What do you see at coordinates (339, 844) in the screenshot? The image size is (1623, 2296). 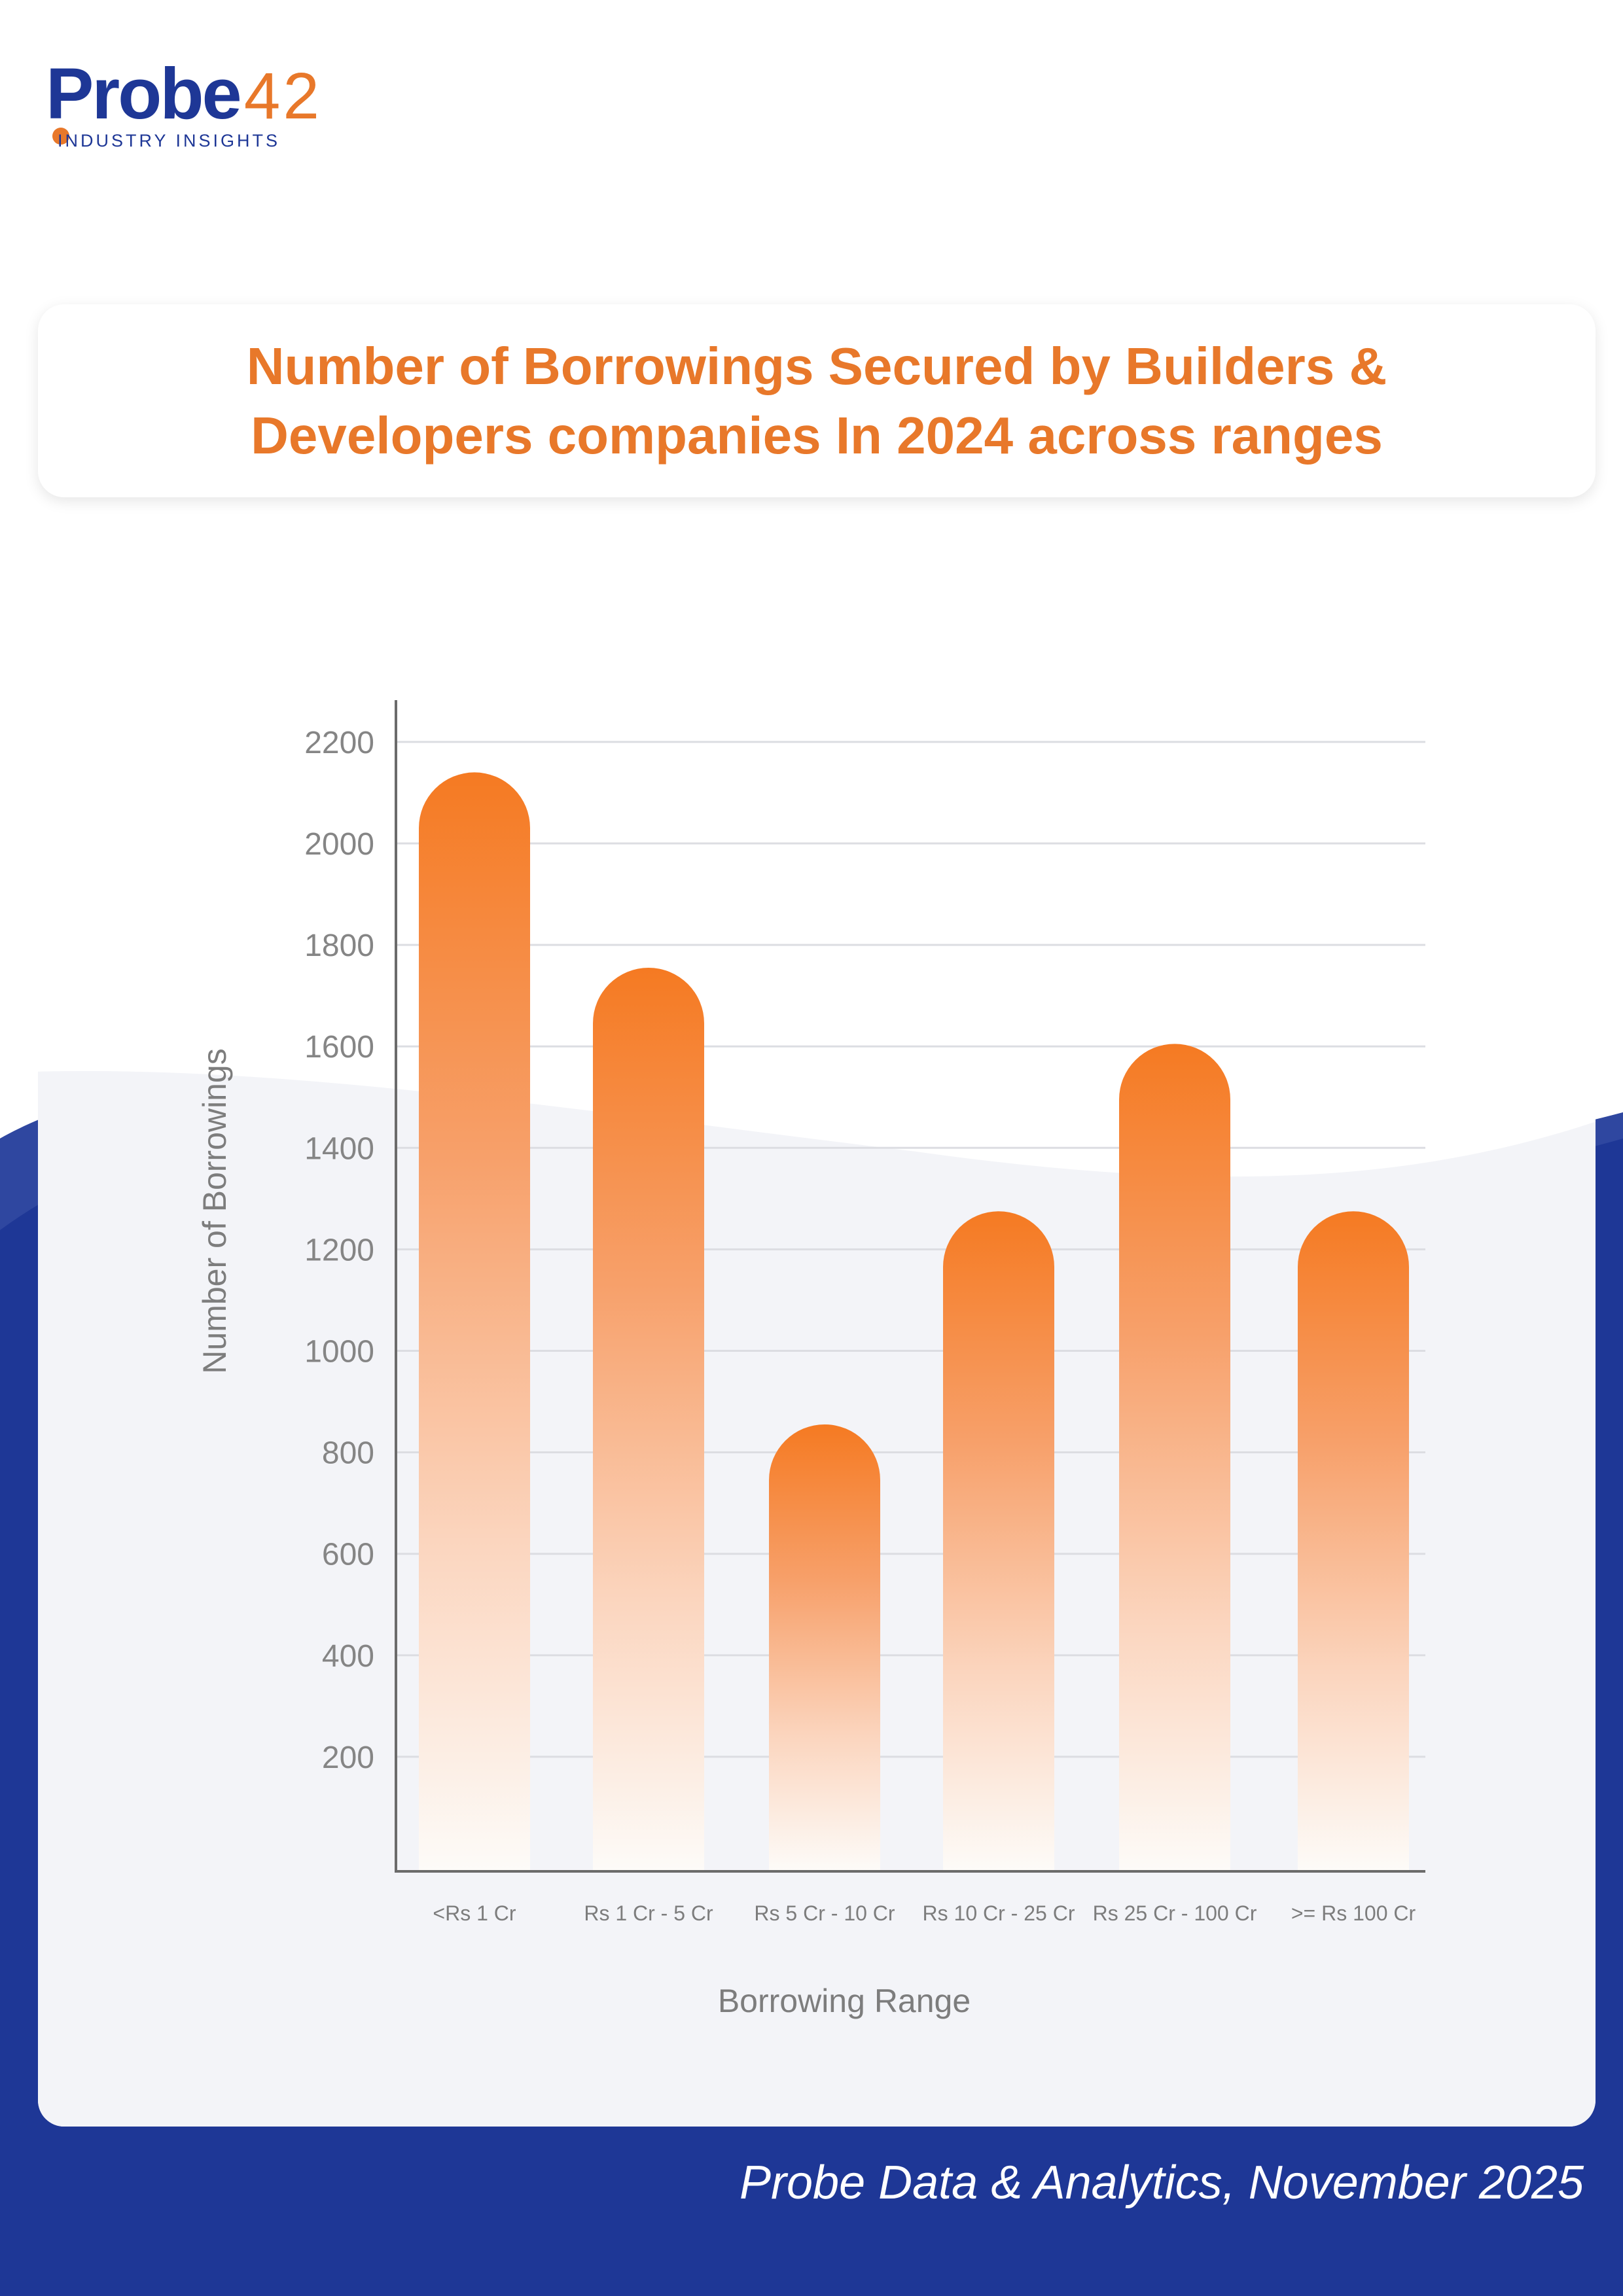 I see `y-tick-label: 2000` at bounding box center [339, 844].